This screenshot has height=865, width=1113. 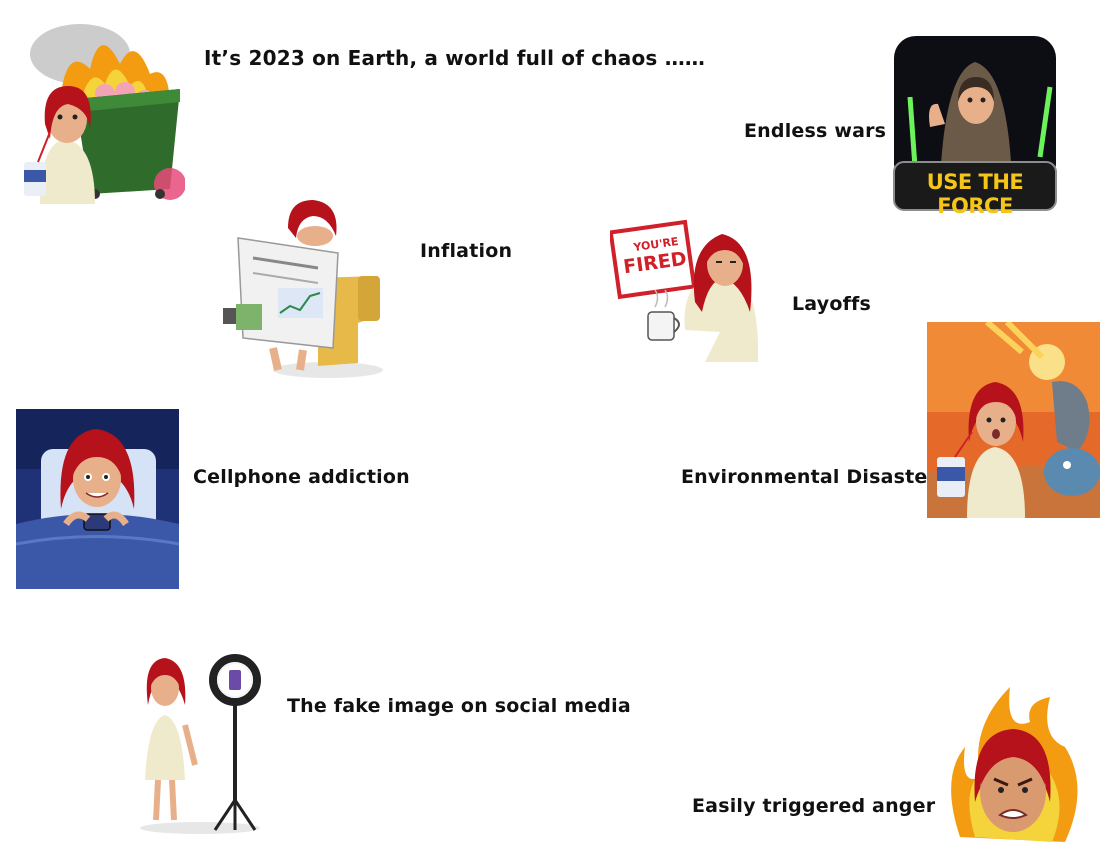 What do you see at coordinates (687, 289) in the screenshot?
I see `layoffs-sticker: YOU'RE FIRED` at bounding box center [687, 289].